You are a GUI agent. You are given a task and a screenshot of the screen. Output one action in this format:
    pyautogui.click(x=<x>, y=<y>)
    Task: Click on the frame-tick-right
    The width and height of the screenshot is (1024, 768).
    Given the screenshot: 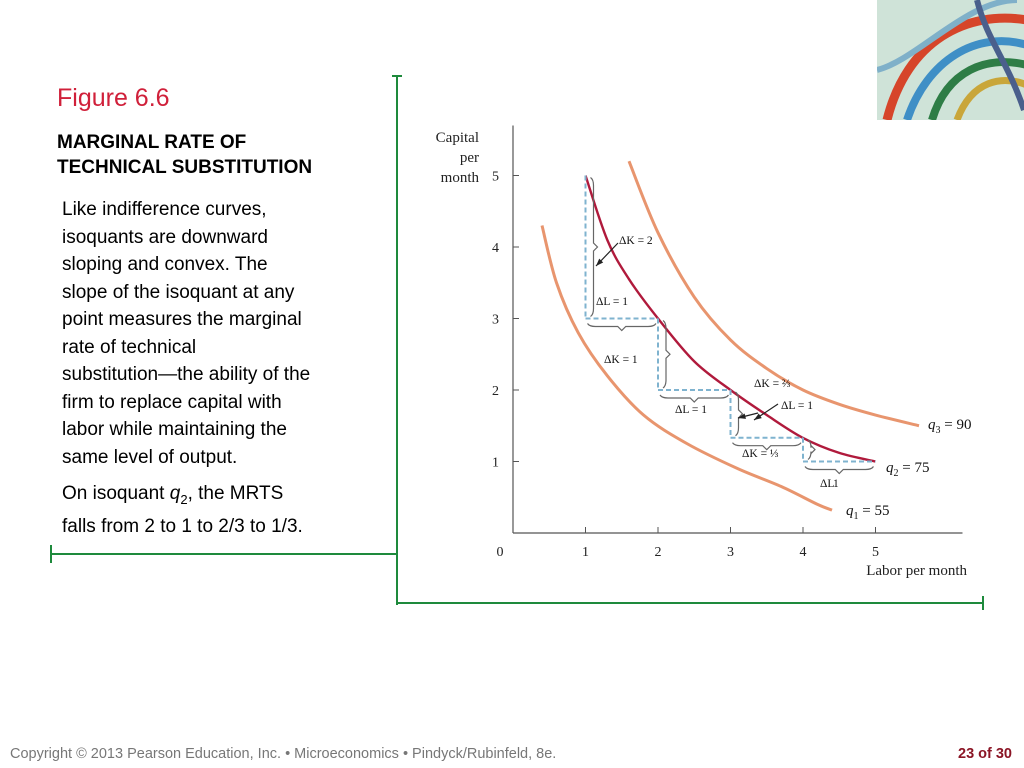 What is the action you would take?
    pyautogui.click(x=983, y=603)
    